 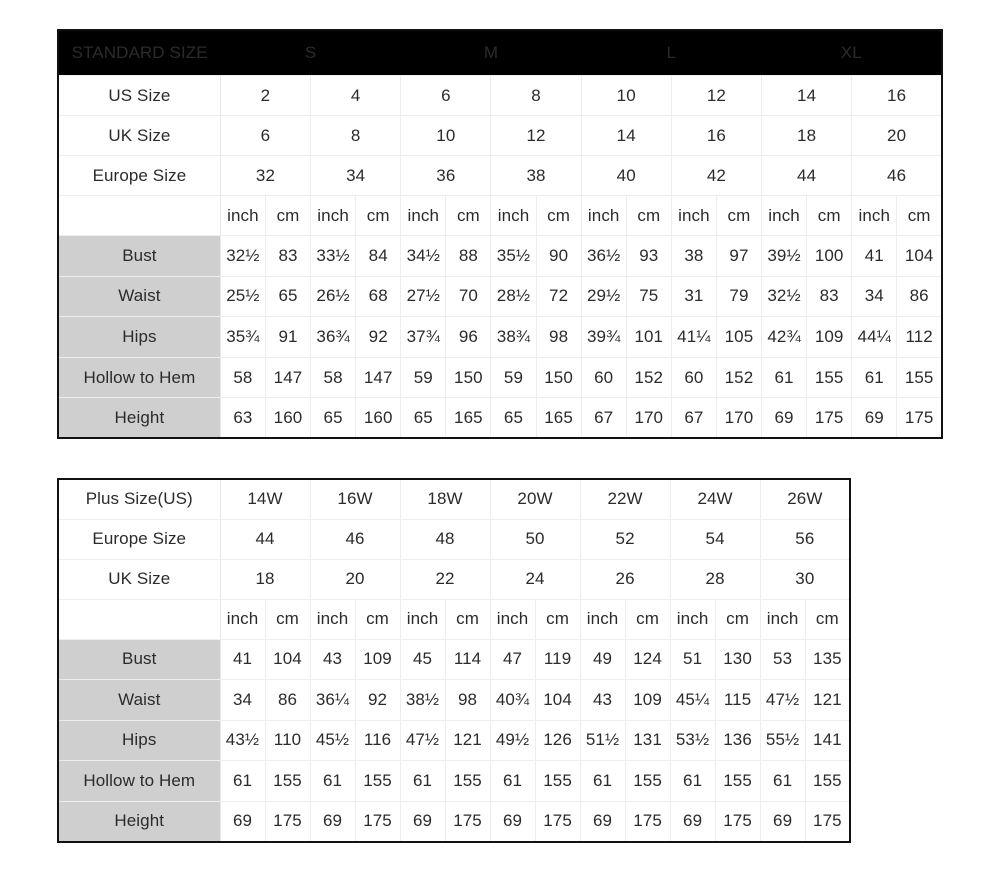 What do you see at coordinates (716, 95) in the screenshot?
I see `size-value-cell: 12` at bounding box center [716, 95].